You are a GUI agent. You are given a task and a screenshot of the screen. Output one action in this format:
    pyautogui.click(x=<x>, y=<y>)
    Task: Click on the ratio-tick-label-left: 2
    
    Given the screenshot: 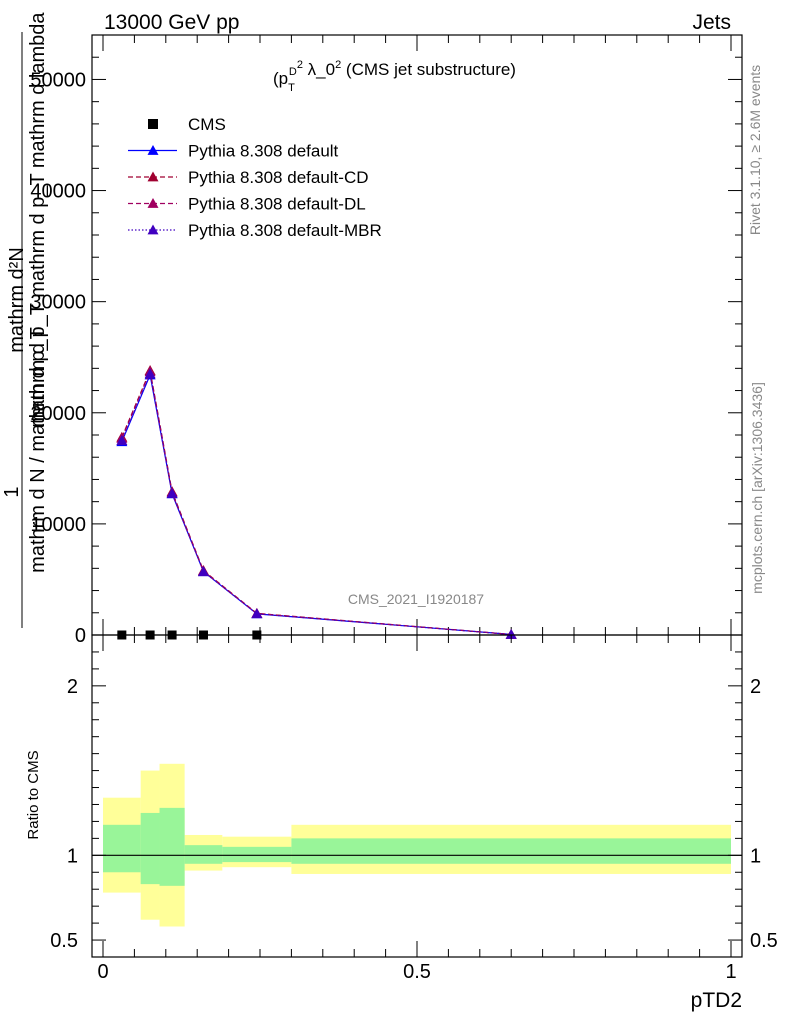 What is the action you would take?
    pyautogui.click(x=72, y=687)
    